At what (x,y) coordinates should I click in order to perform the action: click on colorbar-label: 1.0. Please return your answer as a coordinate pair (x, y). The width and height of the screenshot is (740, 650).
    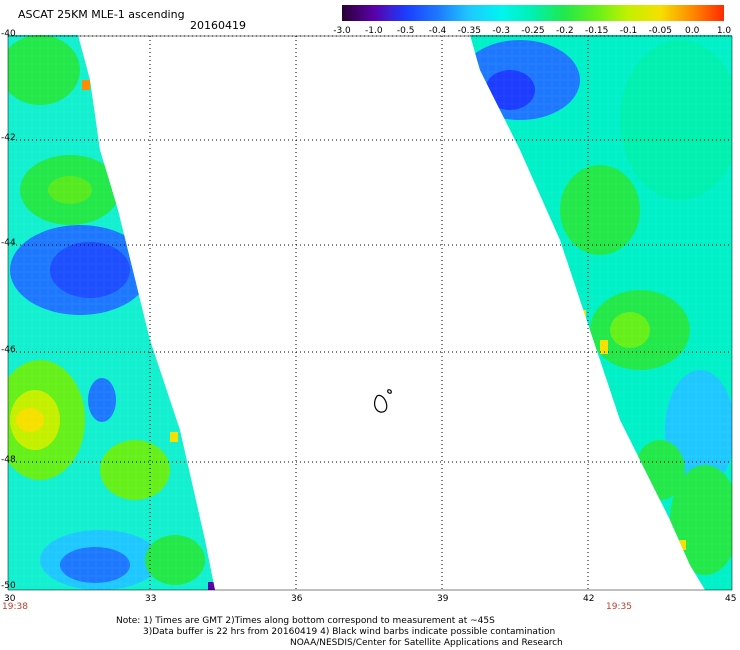
    Looking at the image, I should click on (724, 31).